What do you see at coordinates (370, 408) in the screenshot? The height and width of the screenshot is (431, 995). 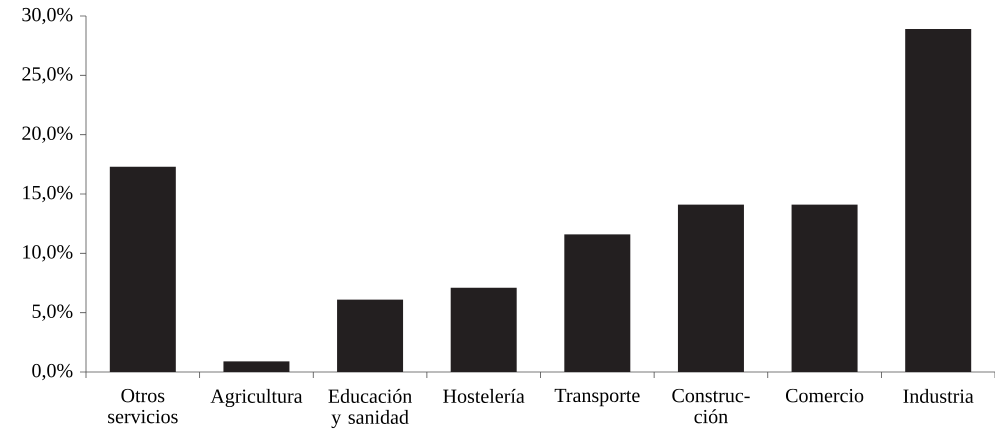 I see `x-tick-label: Educación y sanidad` at bounding box center [370, 408].